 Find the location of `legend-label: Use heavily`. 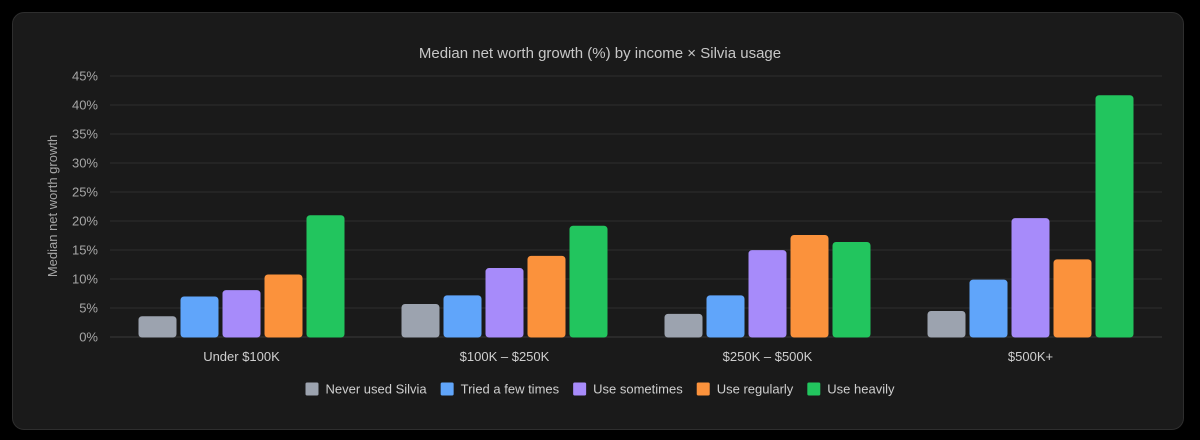

legend-label: Use heavily is located at coordinates (861, 389).